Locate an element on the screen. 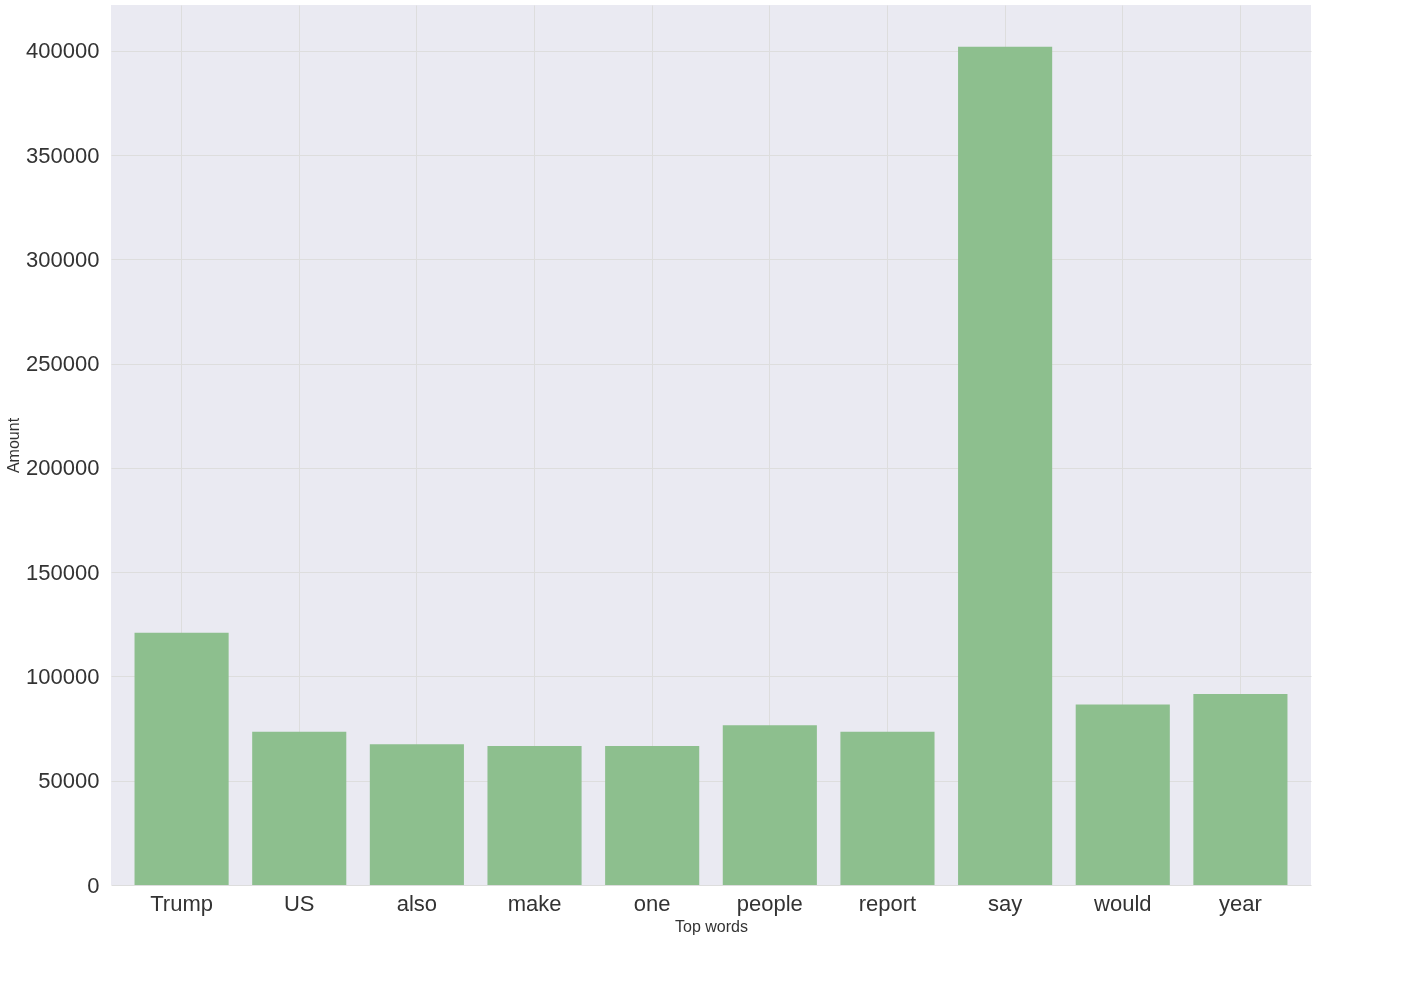 The height and width of the screenshot is (1002, 1406). y-tick-label: 100000 is located at coordinates (63, 676).